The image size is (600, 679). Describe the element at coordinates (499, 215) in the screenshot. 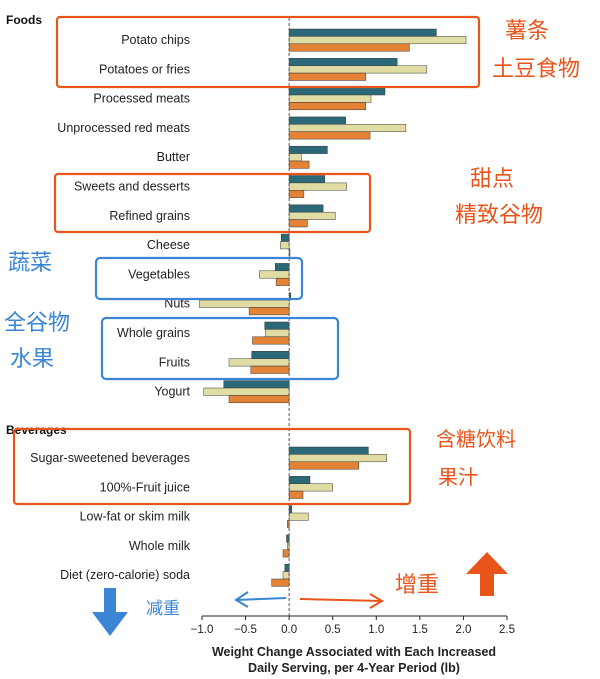

I see `note-refined-grains: 精致谷物` at that location.